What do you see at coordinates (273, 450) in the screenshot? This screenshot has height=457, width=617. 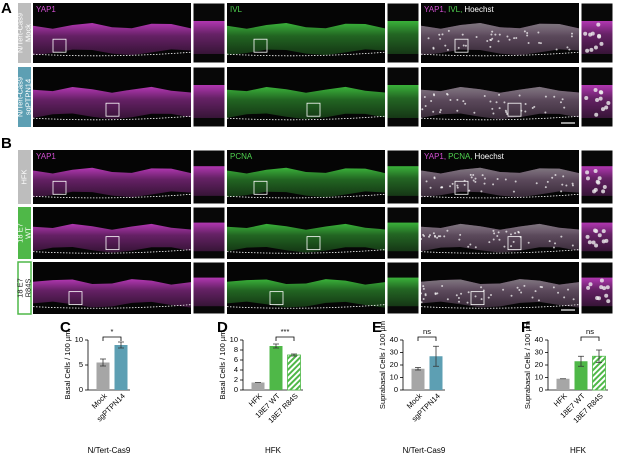 I see `x-axis-label: HFK` at bounding box center [273, 450].